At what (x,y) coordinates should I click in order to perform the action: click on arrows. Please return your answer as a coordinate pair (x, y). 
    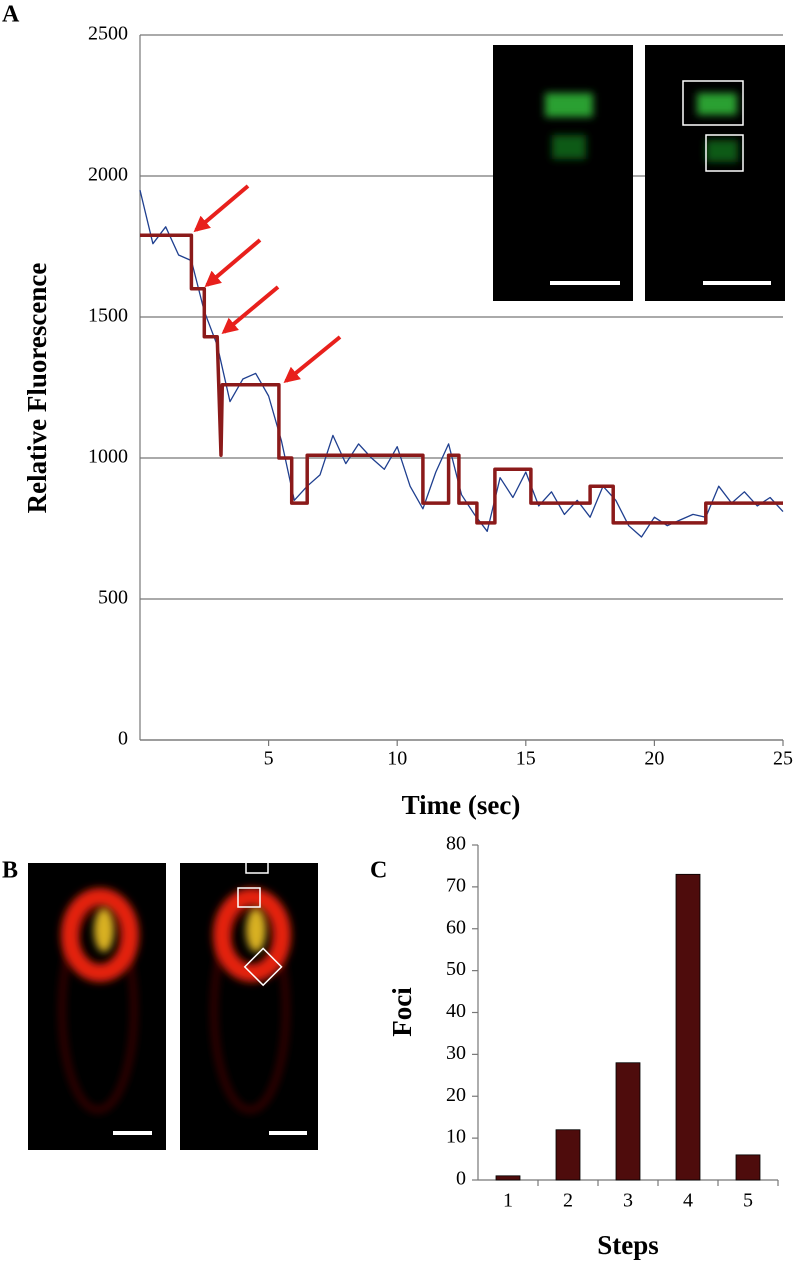
    Looking at the image, I should click on (267, 284).